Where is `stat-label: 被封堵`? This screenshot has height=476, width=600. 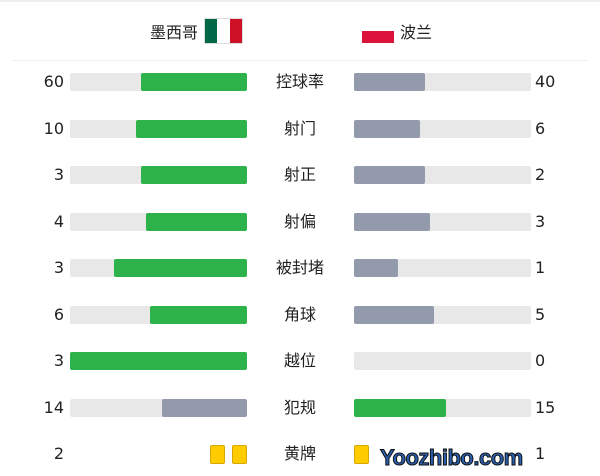
stat-label: 被封堵 is located at coordinates (299, 267).